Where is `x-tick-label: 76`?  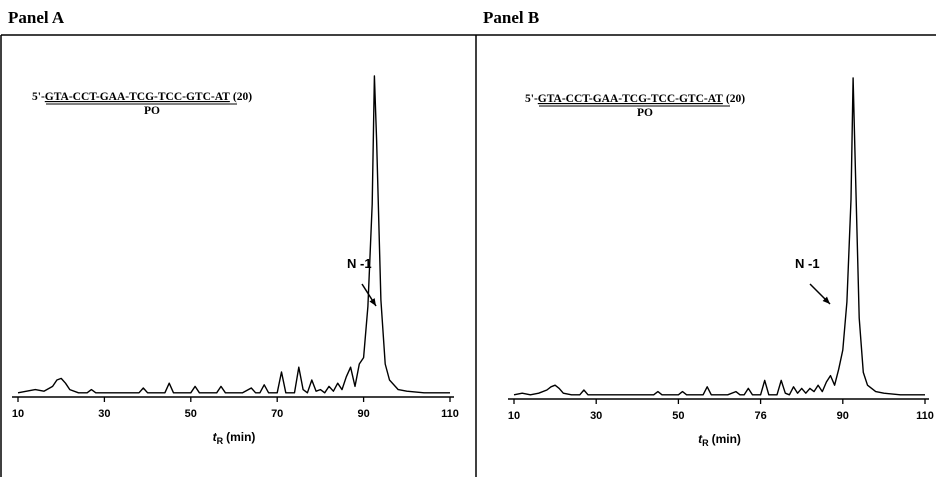
x-tick-label: 76 is located at coordinates (760, 416).